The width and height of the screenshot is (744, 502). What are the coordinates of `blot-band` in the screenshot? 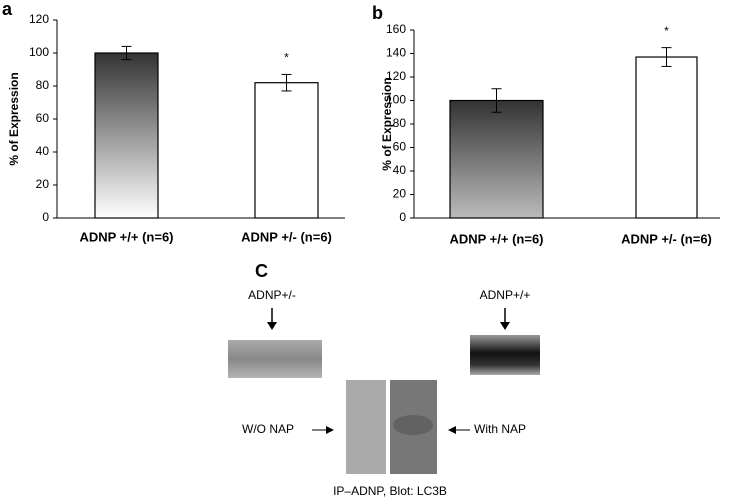 It's located at (413, 425).